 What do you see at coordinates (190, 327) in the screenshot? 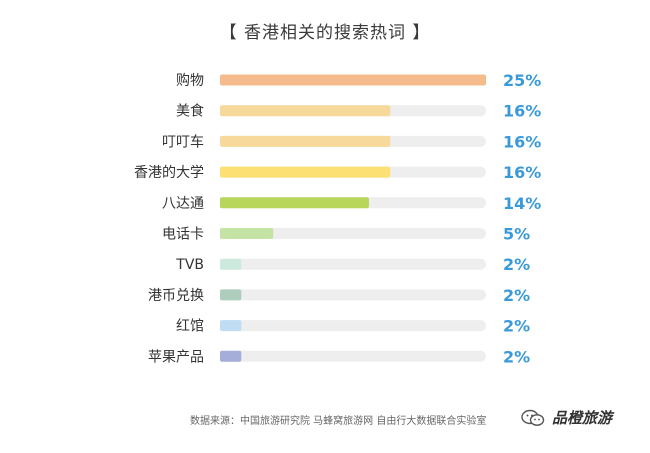
I see `category-label: 红馆` at bounding box center [190, 327].